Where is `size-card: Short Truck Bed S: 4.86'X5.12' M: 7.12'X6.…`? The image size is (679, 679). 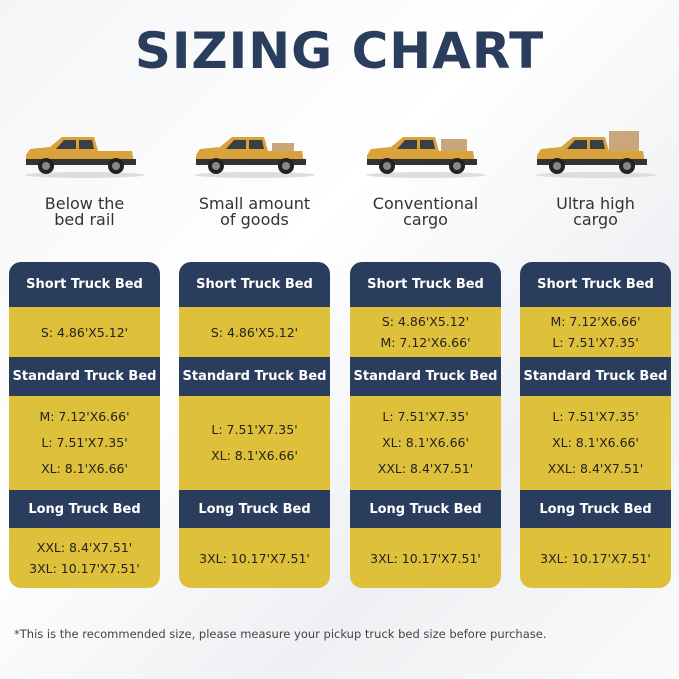 size-card: Short Truck Bed S: 4.86'X5.12' M: 7.12'X6.… is located at coordinates (425, 425).